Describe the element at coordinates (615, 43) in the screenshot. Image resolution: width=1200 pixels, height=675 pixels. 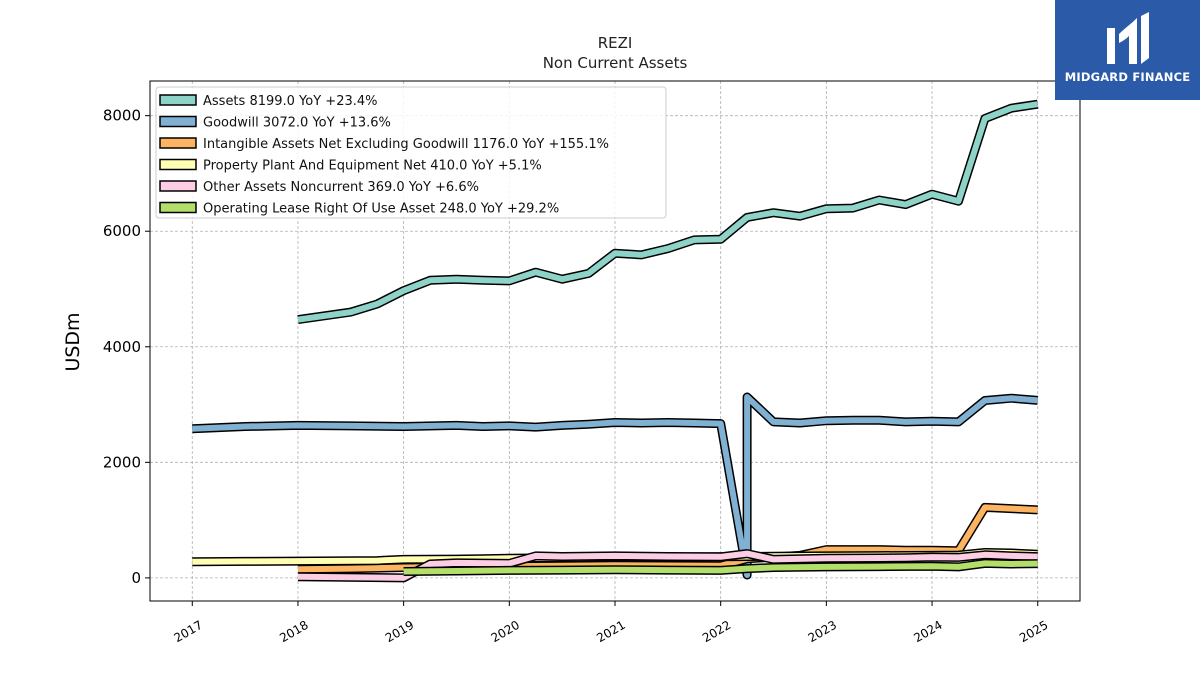
I see `chart-title: REZI` at that location.